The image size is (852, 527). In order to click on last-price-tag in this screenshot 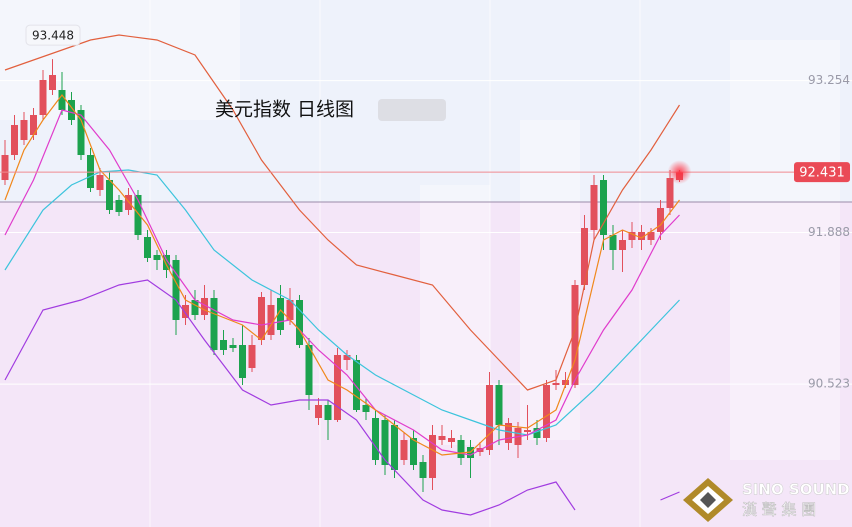, I will do `click(822, 172)`.